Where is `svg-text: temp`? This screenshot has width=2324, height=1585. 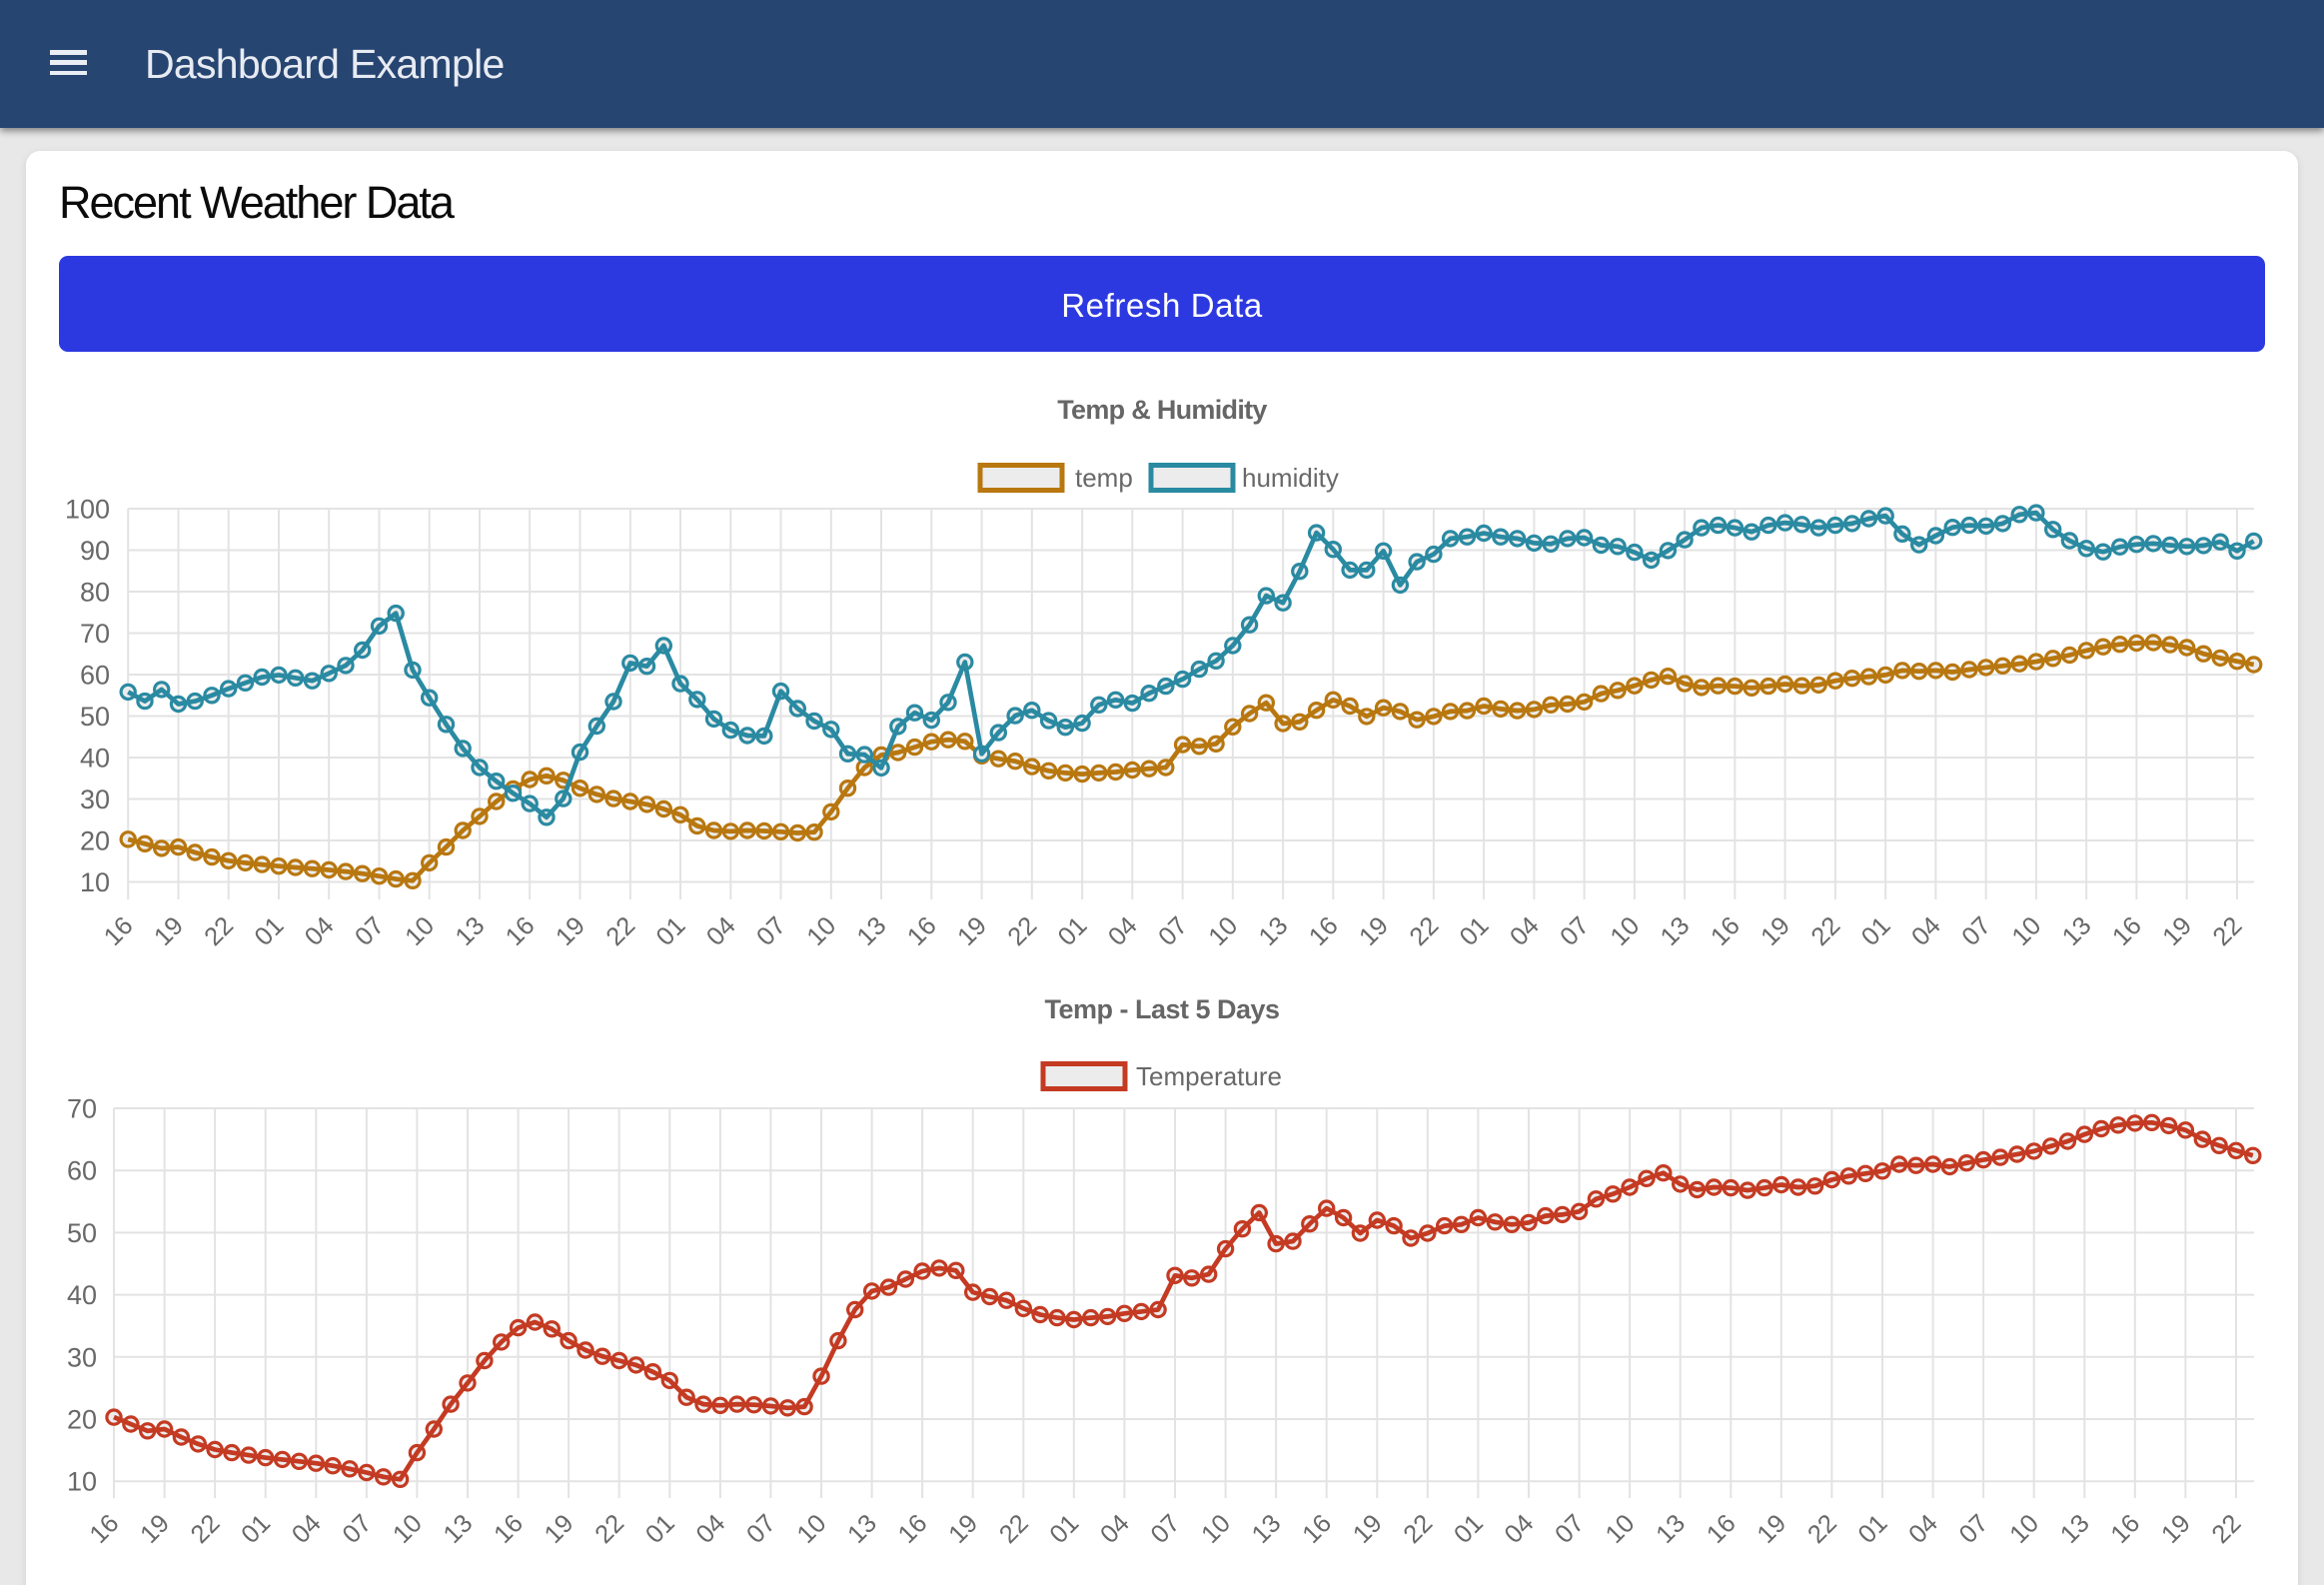 svg-text: temp is located at coordinates (1104, 478).